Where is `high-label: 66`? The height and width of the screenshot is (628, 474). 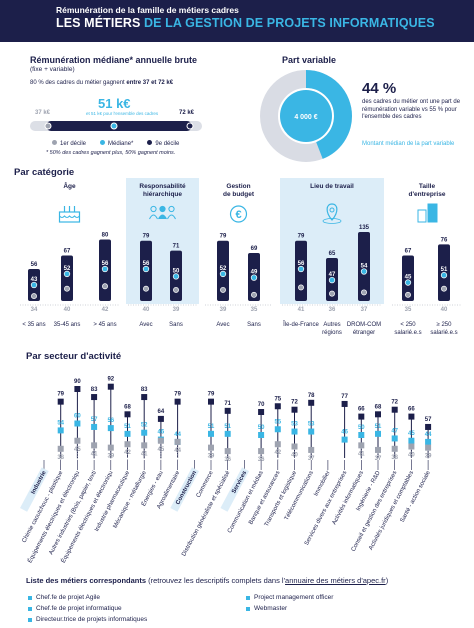 high-label: 66 is located at coordinates (361, 410).